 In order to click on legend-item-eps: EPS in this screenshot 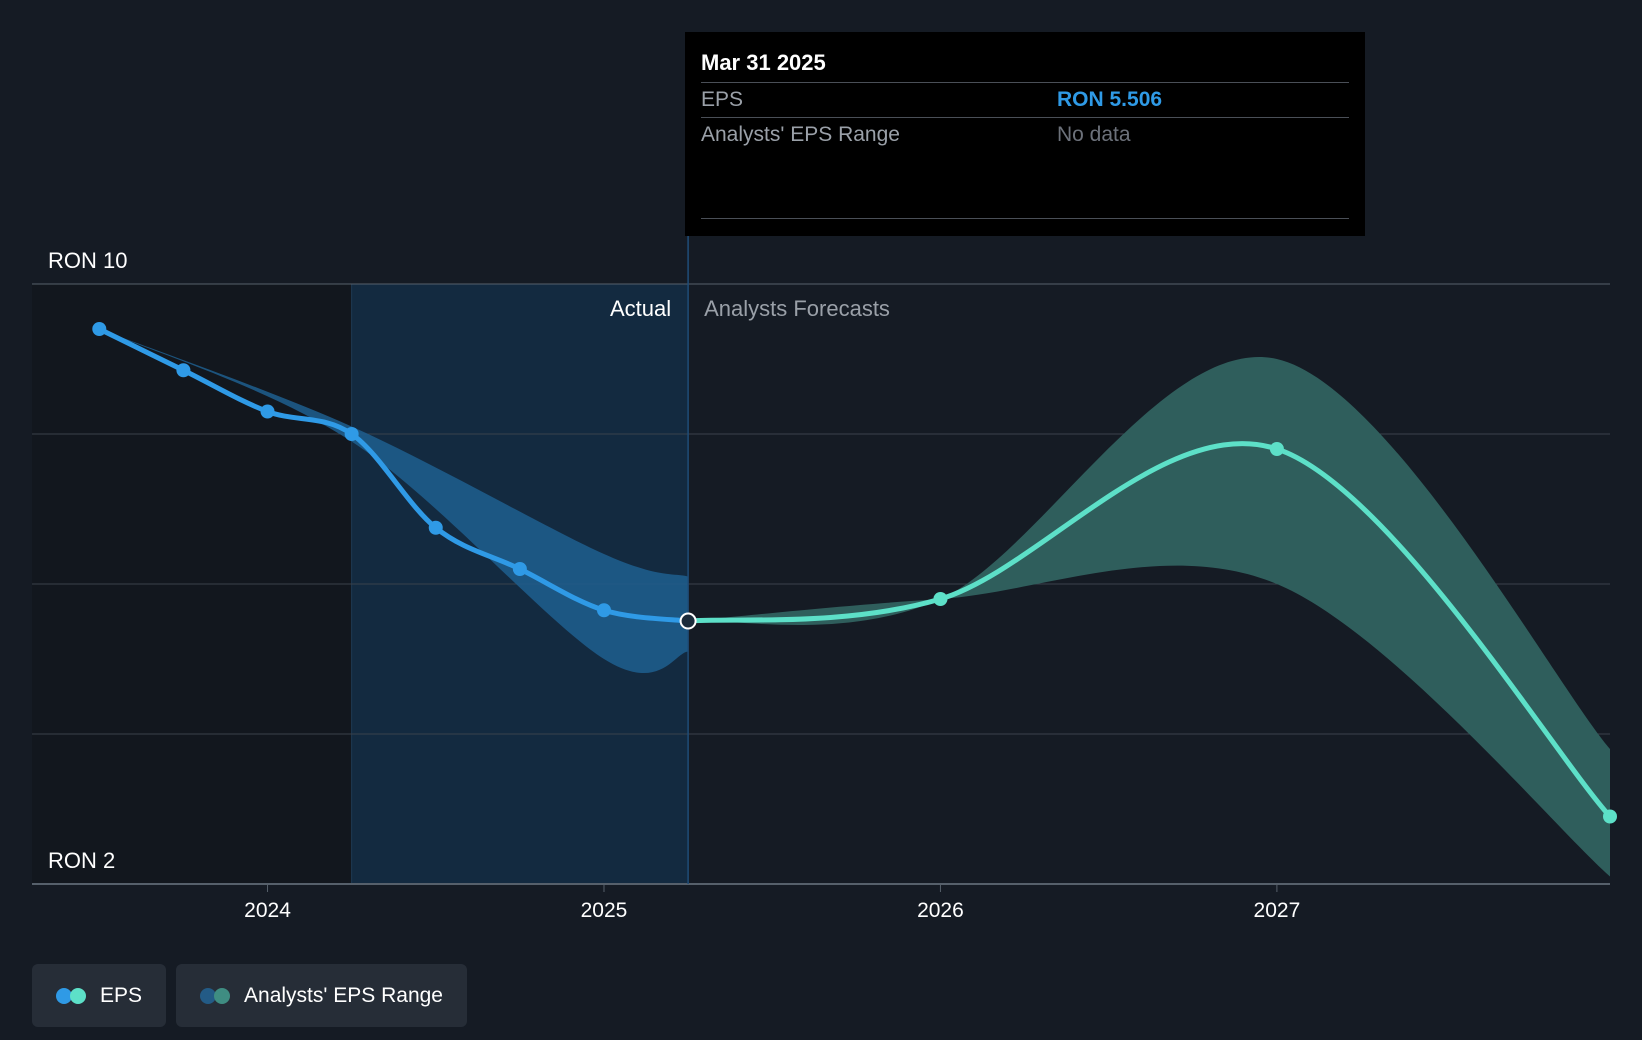, I will do `click(99, 995)`.